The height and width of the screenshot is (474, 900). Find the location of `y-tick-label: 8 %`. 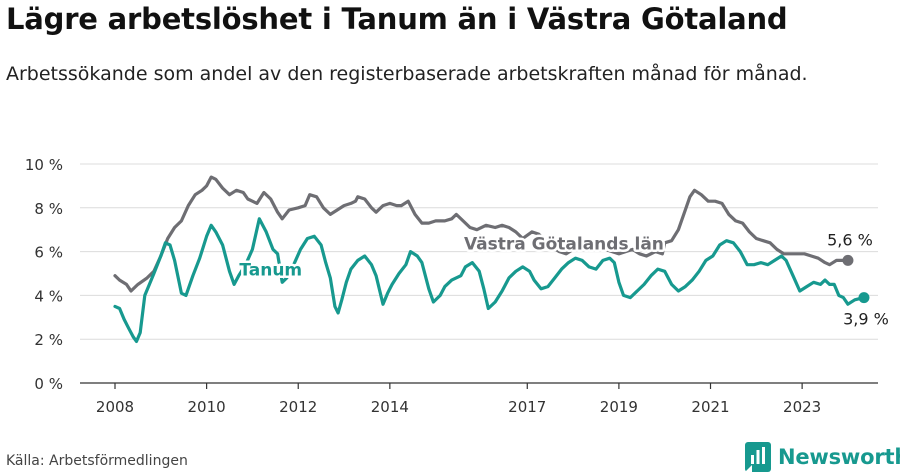

y-tick-label: 8 % is located at coordinates (48, 209).